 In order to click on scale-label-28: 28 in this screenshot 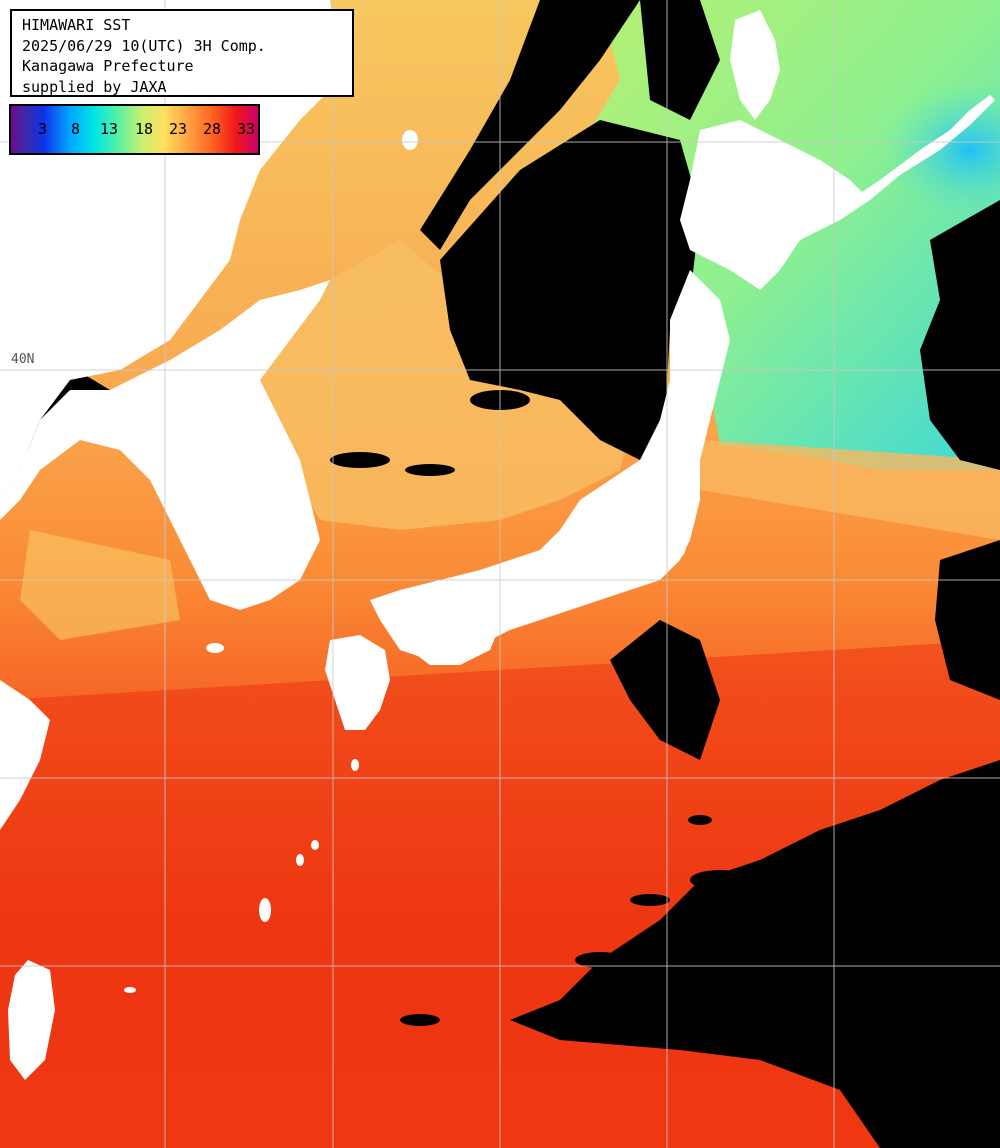, I will do `click(212, 129)`.